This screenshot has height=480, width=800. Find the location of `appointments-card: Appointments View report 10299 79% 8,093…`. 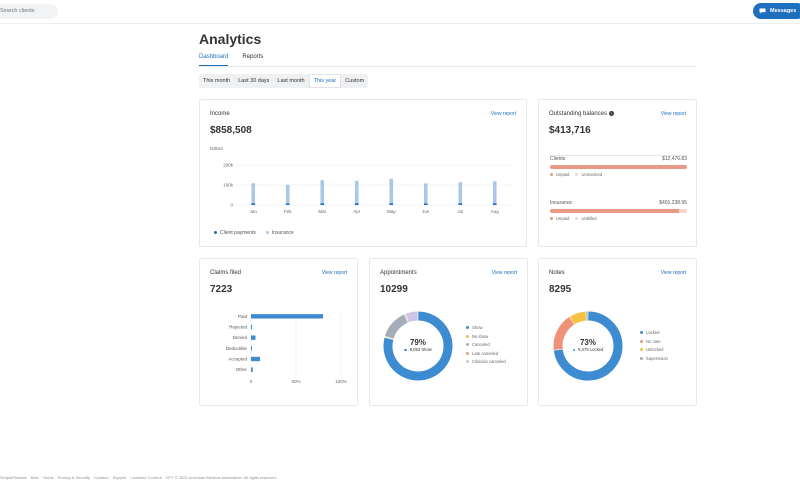

appointments-card: Appointments View report 10299 79% 8,093… is located at coordinates (448, 332).